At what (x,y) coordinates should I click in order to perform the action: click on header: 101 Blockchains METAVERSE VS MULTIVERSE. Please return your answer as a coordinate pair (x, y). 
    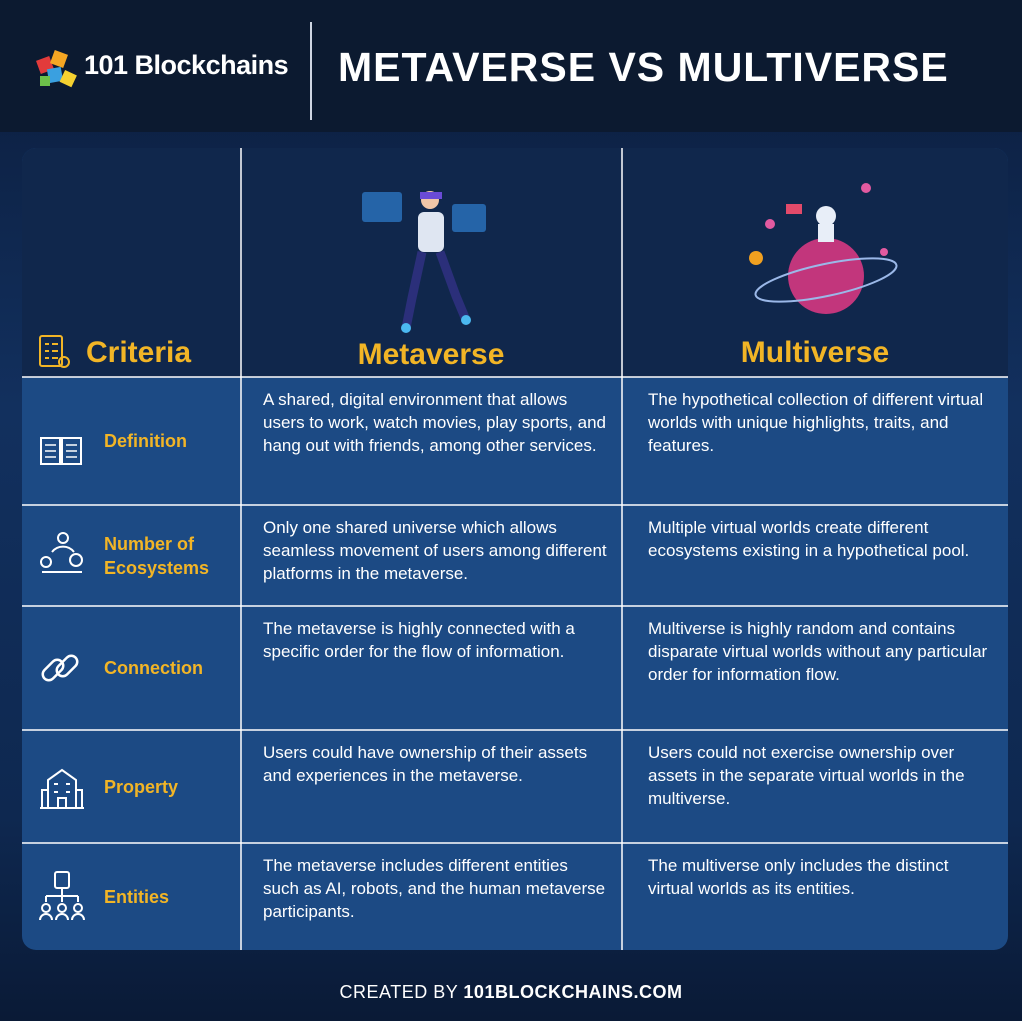
    Looking at the image, I should click on (511, 66).